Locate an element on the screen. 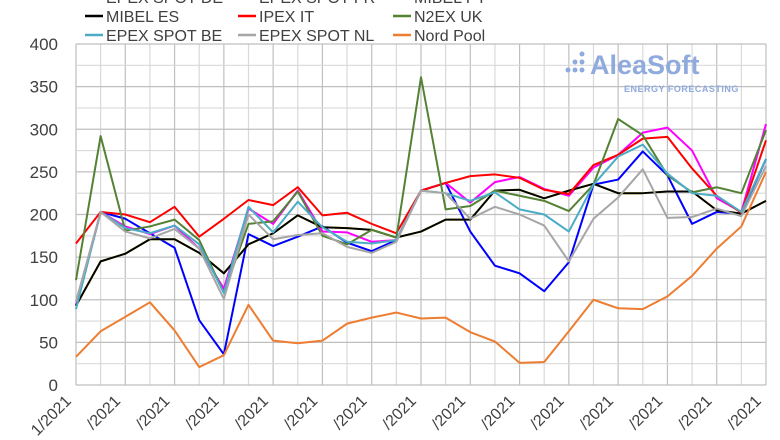  logo-tagline: ENERGY FORECASTING is located at coordinates (681, 89).